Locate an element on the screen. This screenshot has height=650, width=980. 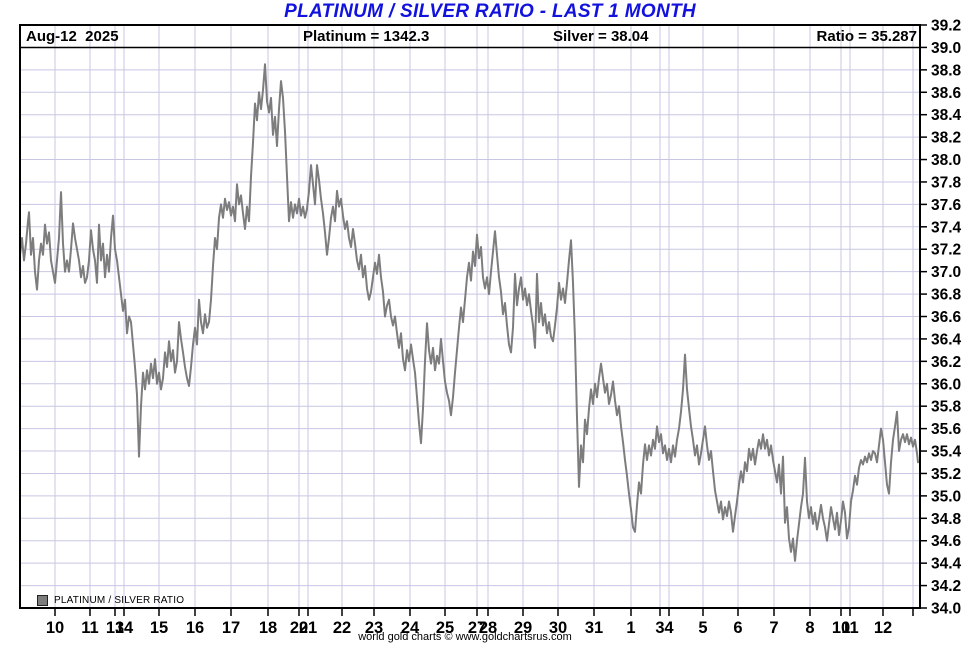
y-axis-tick-label: 34.6 is located at coordinates (946, 541).